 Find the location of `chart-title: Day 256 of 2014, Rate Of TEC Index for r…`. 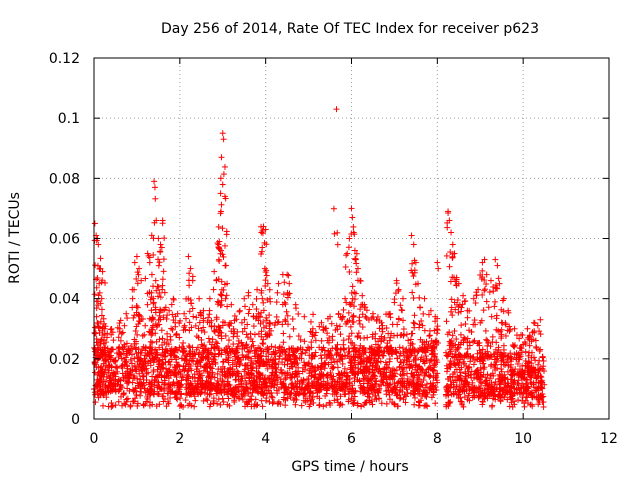

chart-title: Day 256 of 2014, Rate Of TEC Index for r… is located at coordinates (350, 29).